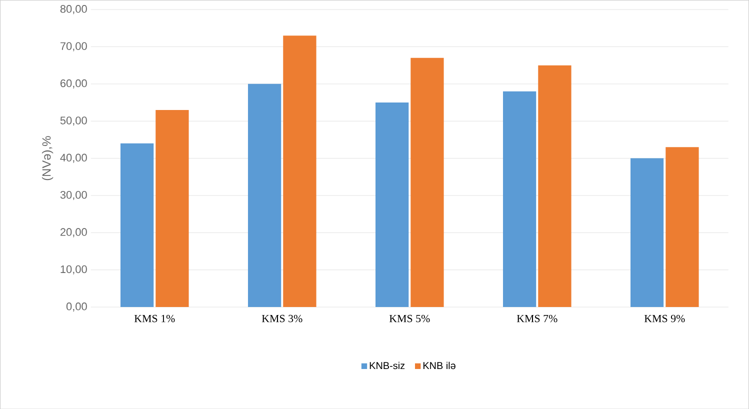 This screenshot has height=409, width=749. I want to click on x-tick-label: KMS 1%, so click(154, 318).